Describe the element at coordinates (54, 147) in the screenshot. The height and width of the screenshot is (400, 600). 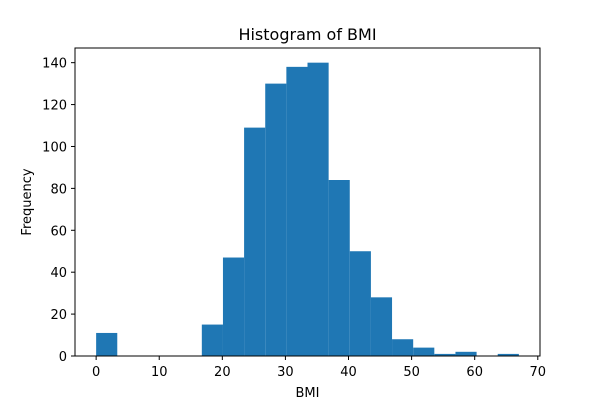
I see `y-tick-label: 100` at that location.